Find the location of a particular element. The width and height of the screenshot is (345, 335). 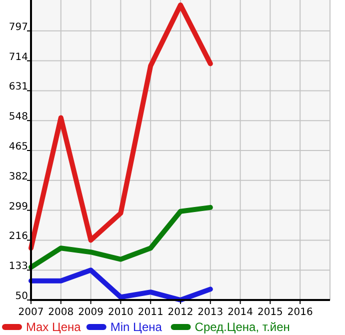

x-tick-label: 2007 is located at coordinates (31, 312).